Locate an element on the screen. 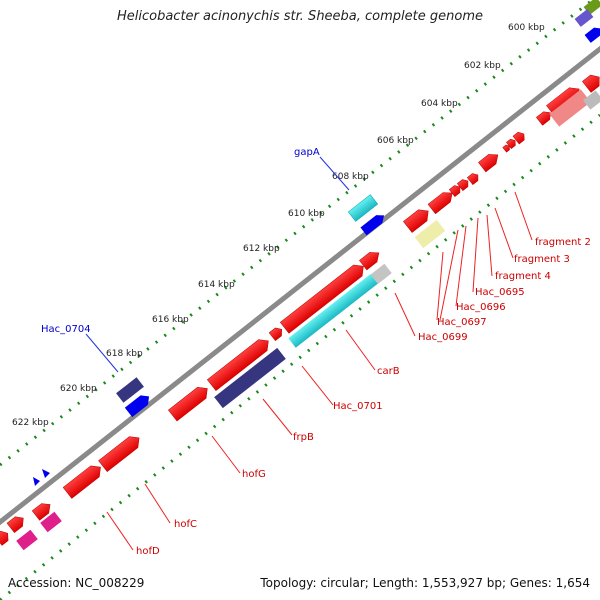 The width and height of the screenshot is (600, 600). scale-label-602: 602 kbp is located at coordinates (482, 66).